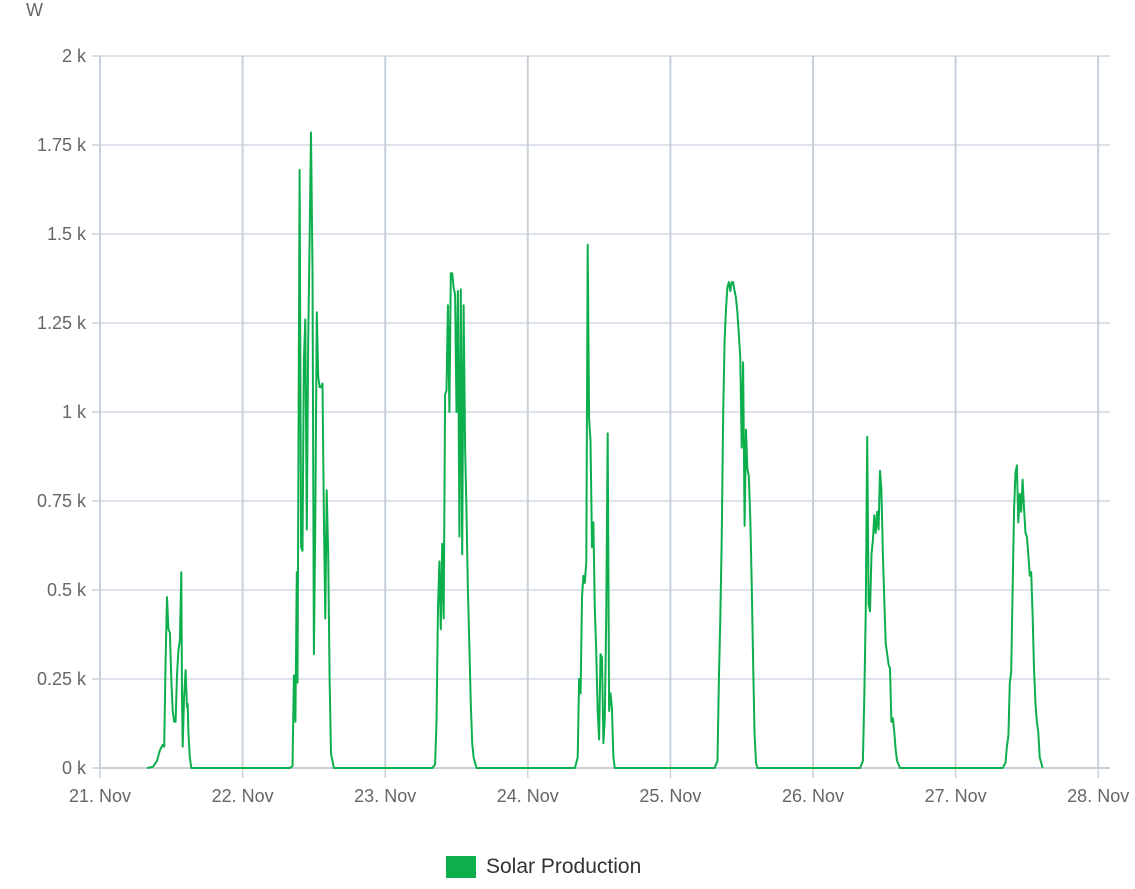 The image size is (1135, 889). Describe the element at coordinates (1098, 796) in the screenshot. I see `x-tick-label: 28. Nov` at that location.